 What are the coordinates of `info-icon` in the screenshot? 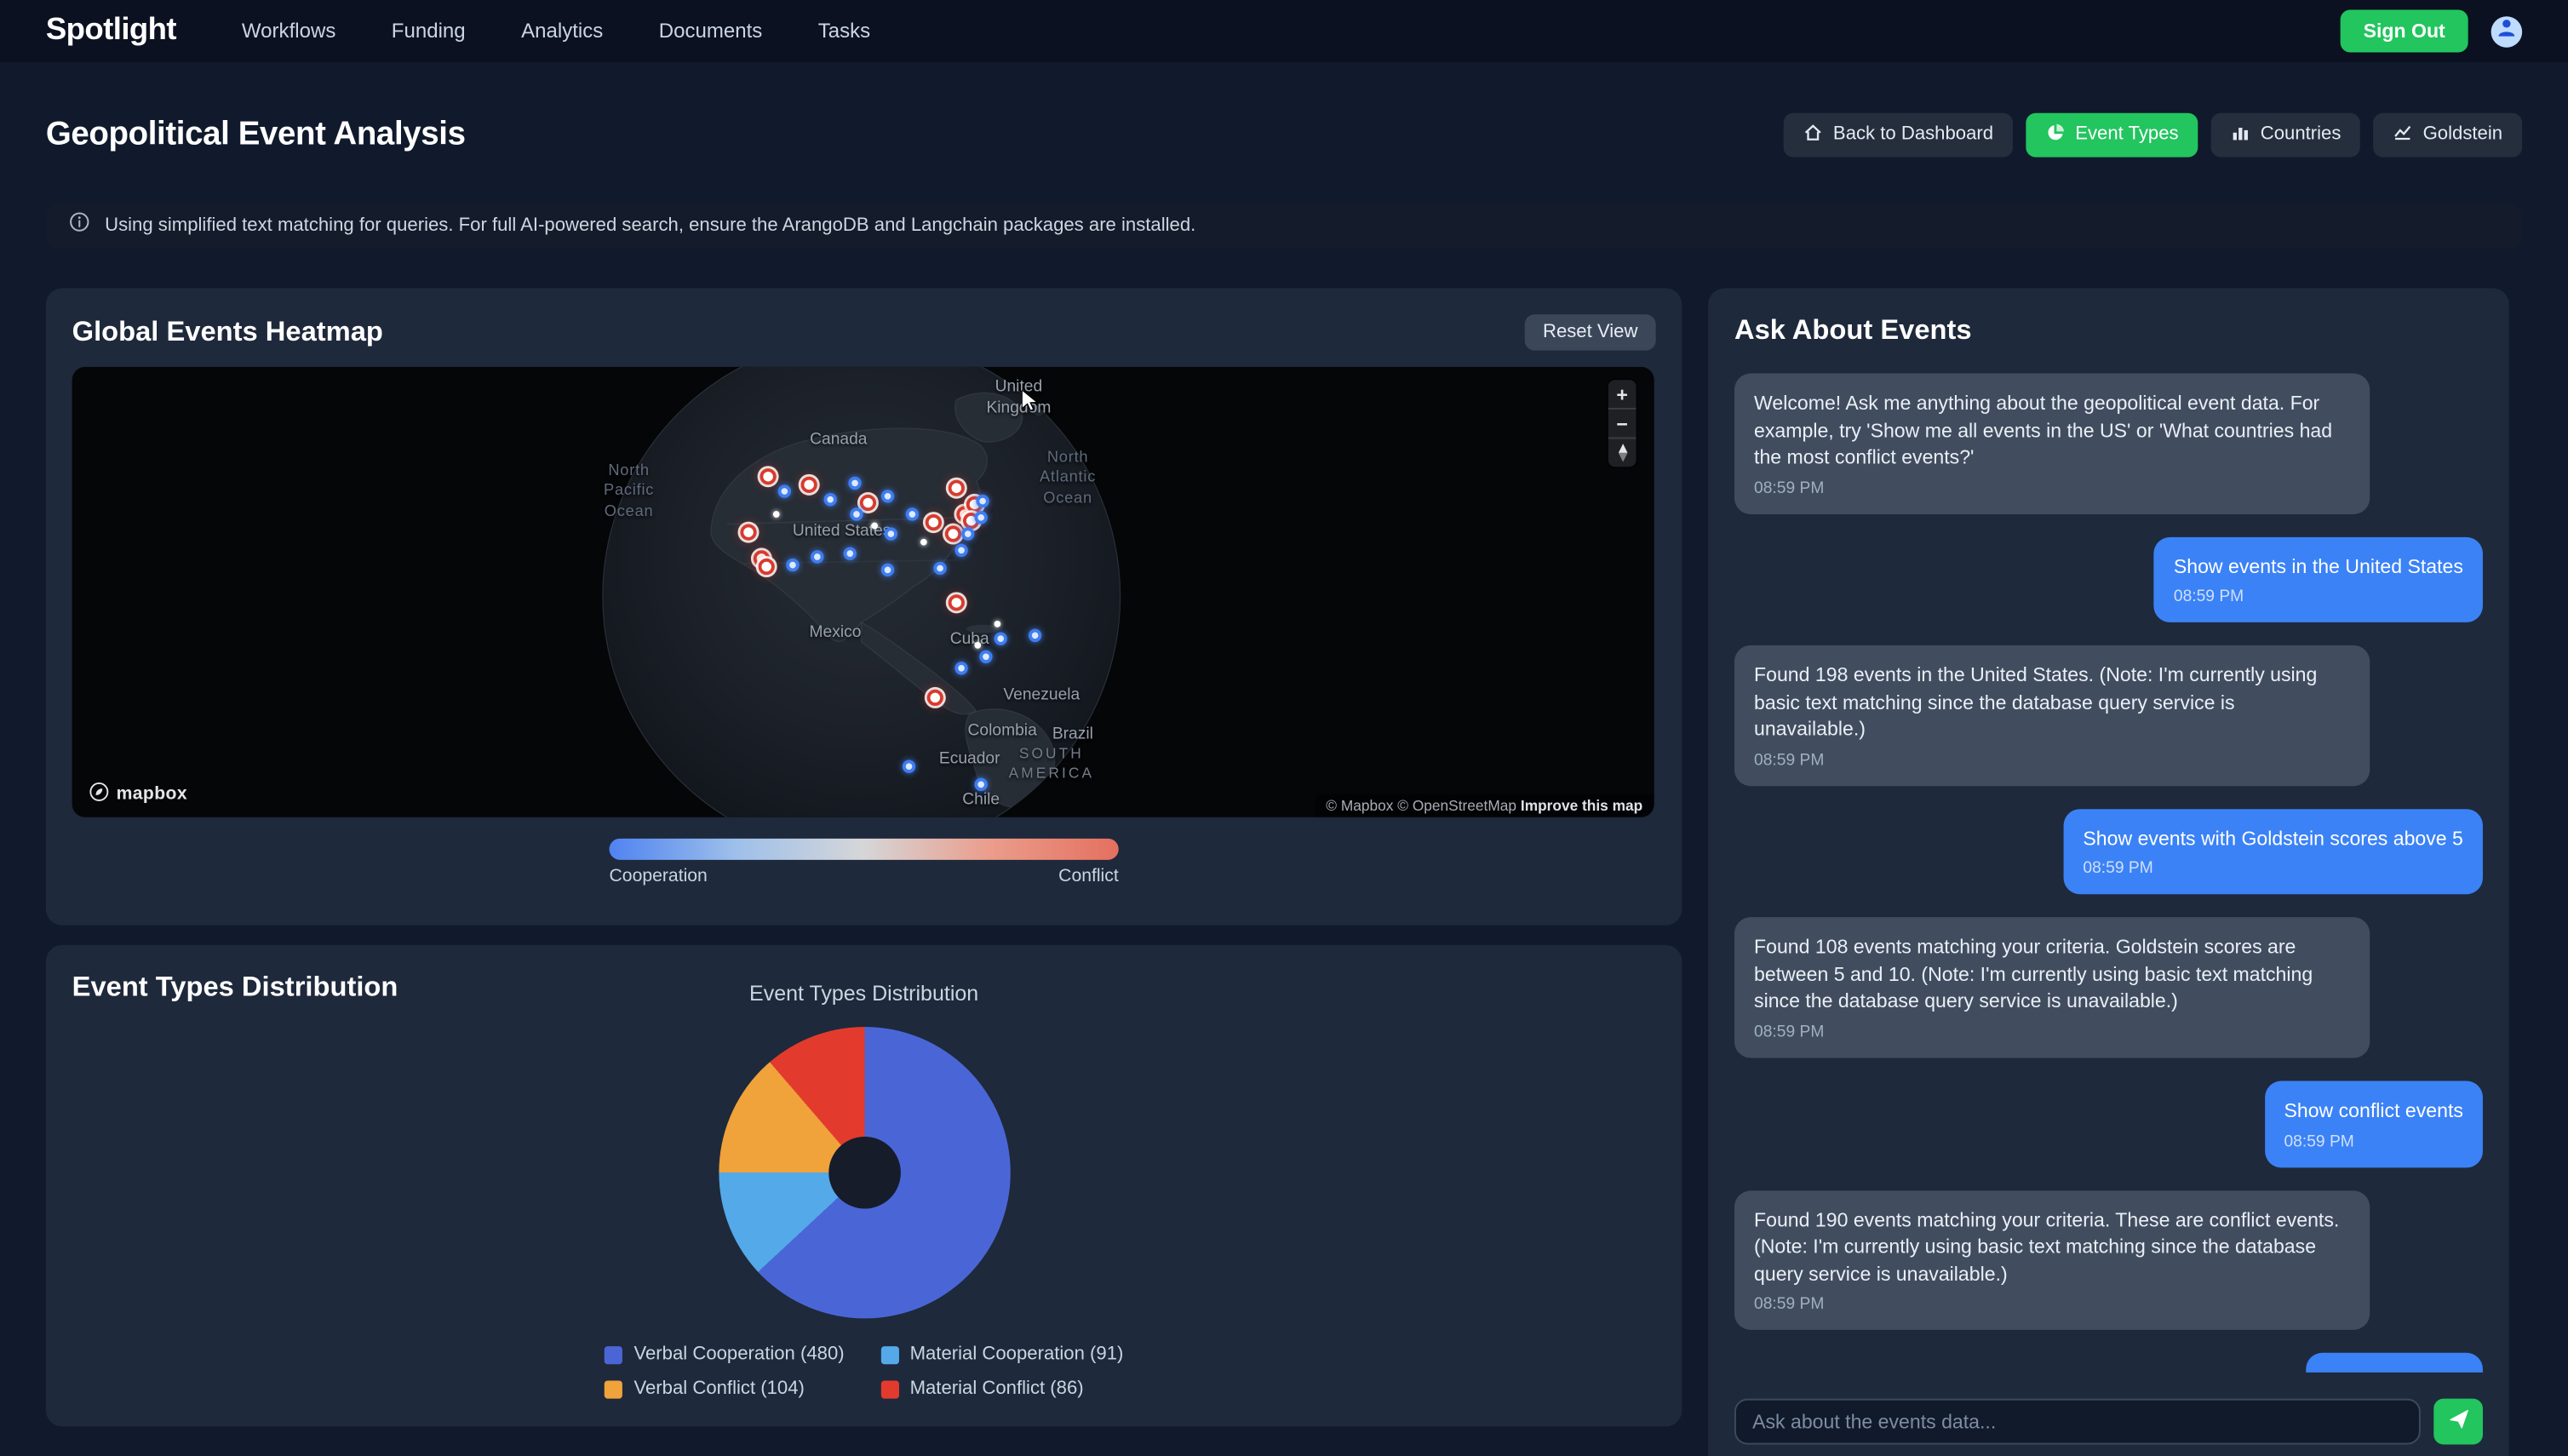 It's located at (79, 226).